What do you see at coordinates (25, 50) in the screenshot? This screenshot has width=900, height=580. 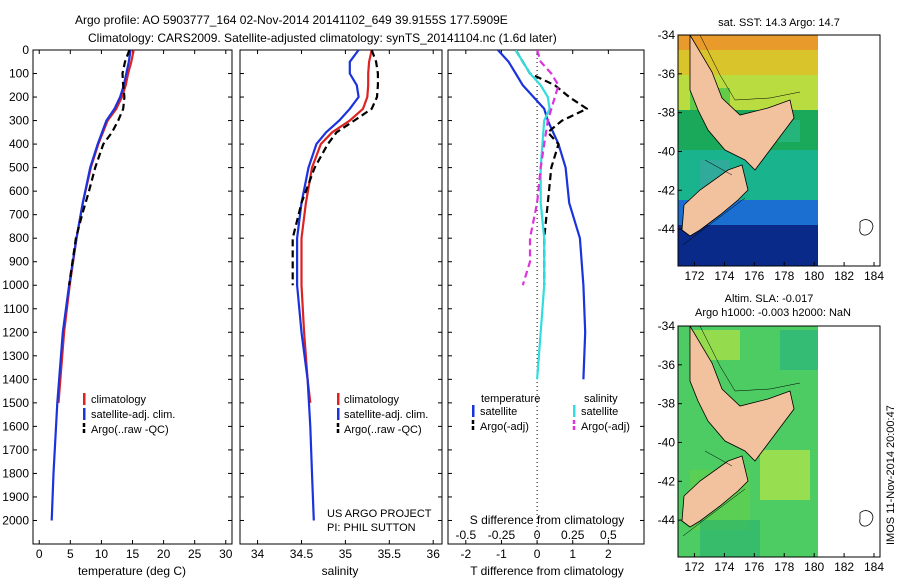 I see `depth-tick-label: 0` at bounding box center [25, 50].